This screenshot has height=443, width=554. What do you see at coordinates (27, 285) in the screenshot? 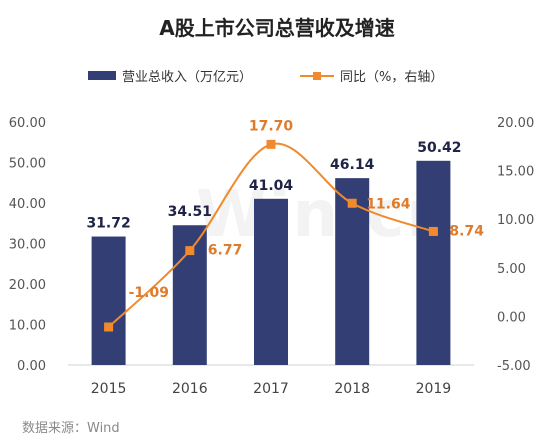
I see `y-left-tick-label: 20.00` at bounding box center [27, 285].